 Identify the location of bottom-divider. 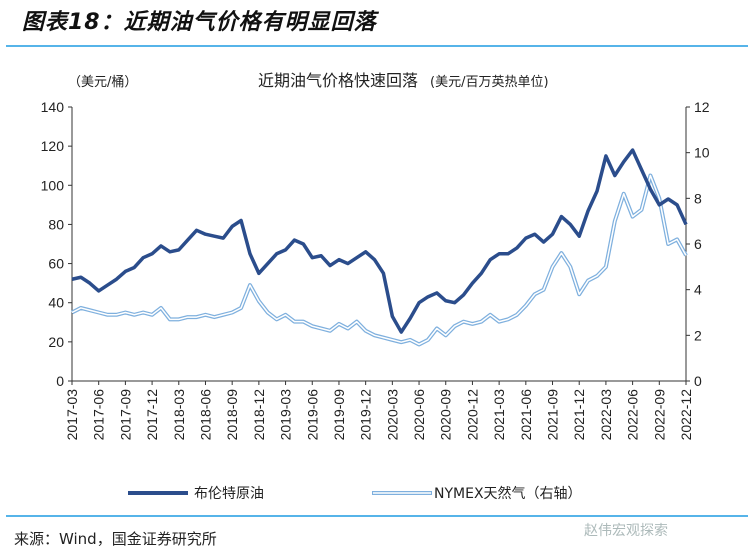
(377, 516).